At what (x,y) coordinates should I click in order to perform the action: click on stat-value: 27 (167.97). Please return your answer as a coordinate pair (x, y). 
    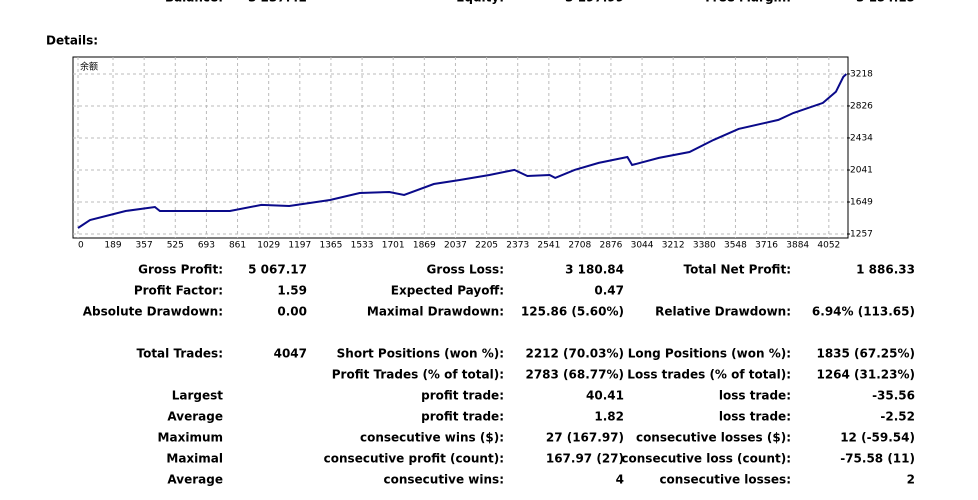
    Looking at the image, I should click on (585, 438).